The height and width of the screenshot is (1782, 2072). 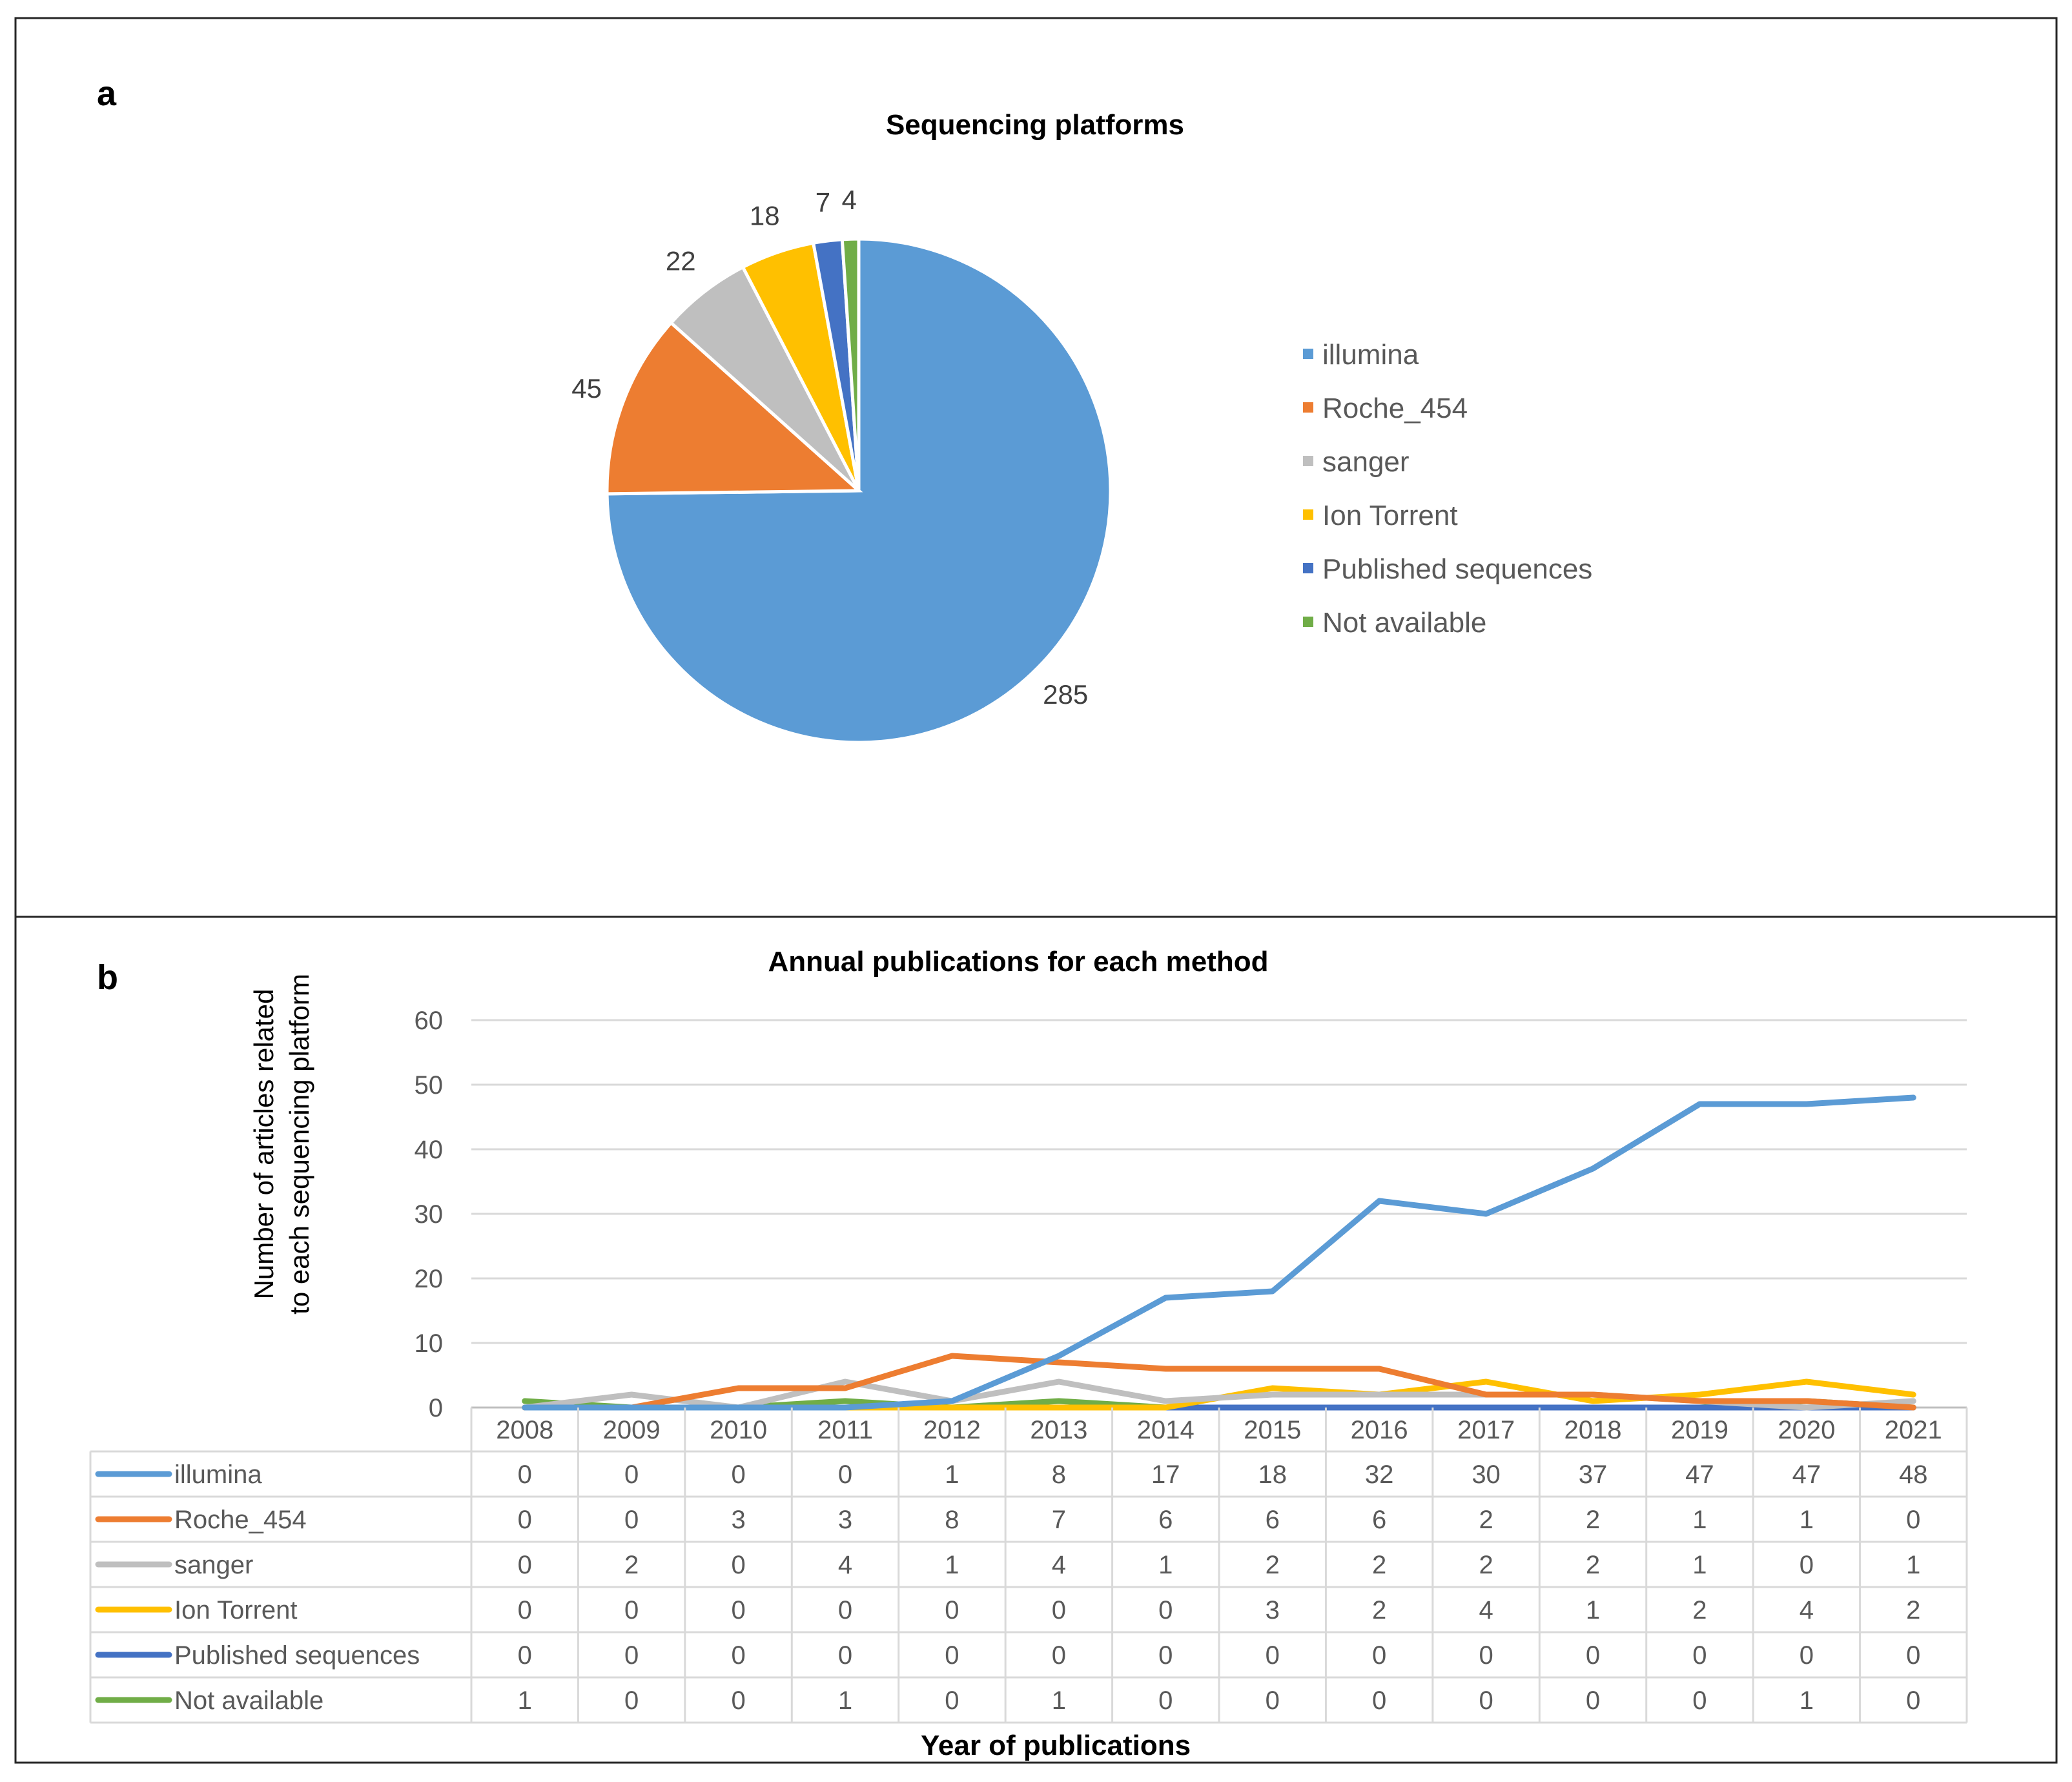 What do you see at coordinates (429, 1150) in the screenshot?
I see `y-tick-label-40: 40` at bounding box center [429, 1150].